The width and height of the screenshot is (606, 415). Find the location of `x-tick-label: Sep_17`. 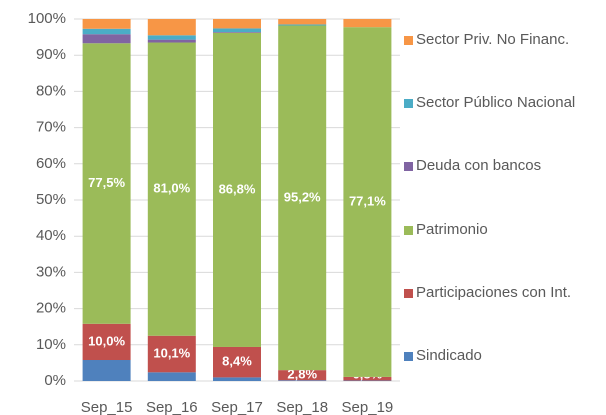

x-tick-label: Sep_17 is located at coordinates (237, 407).